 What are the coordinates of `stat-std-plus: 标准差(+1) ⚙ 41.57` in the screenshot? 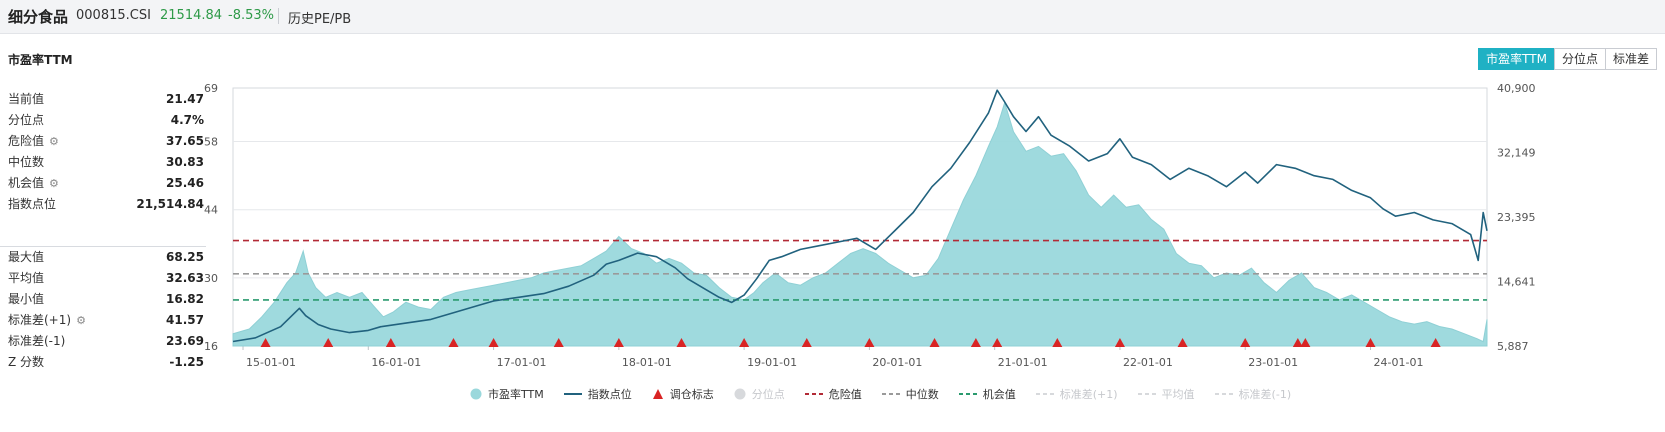 It's located at (106, 320).